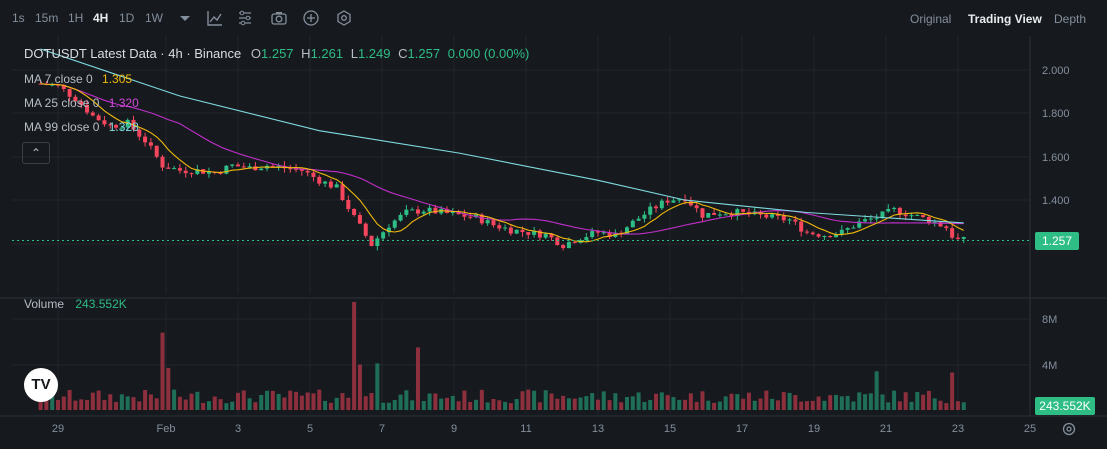 The height and width of the screenshot is (449, 1107). What do you see at coordinates (1056, 158) in the screenshot?
I see `price-tick-label: 1.600` at bounding box center [1056, 158].